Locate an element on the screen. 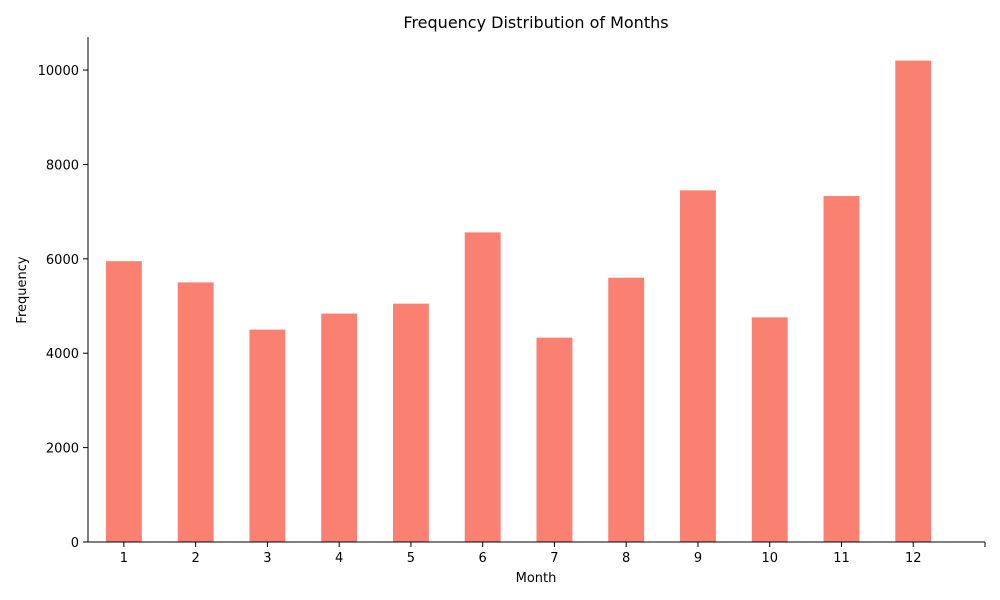 The height and width of the screenshot is (600, 1000). y-tick-label: 4000 is located at coordinates (62, 354).